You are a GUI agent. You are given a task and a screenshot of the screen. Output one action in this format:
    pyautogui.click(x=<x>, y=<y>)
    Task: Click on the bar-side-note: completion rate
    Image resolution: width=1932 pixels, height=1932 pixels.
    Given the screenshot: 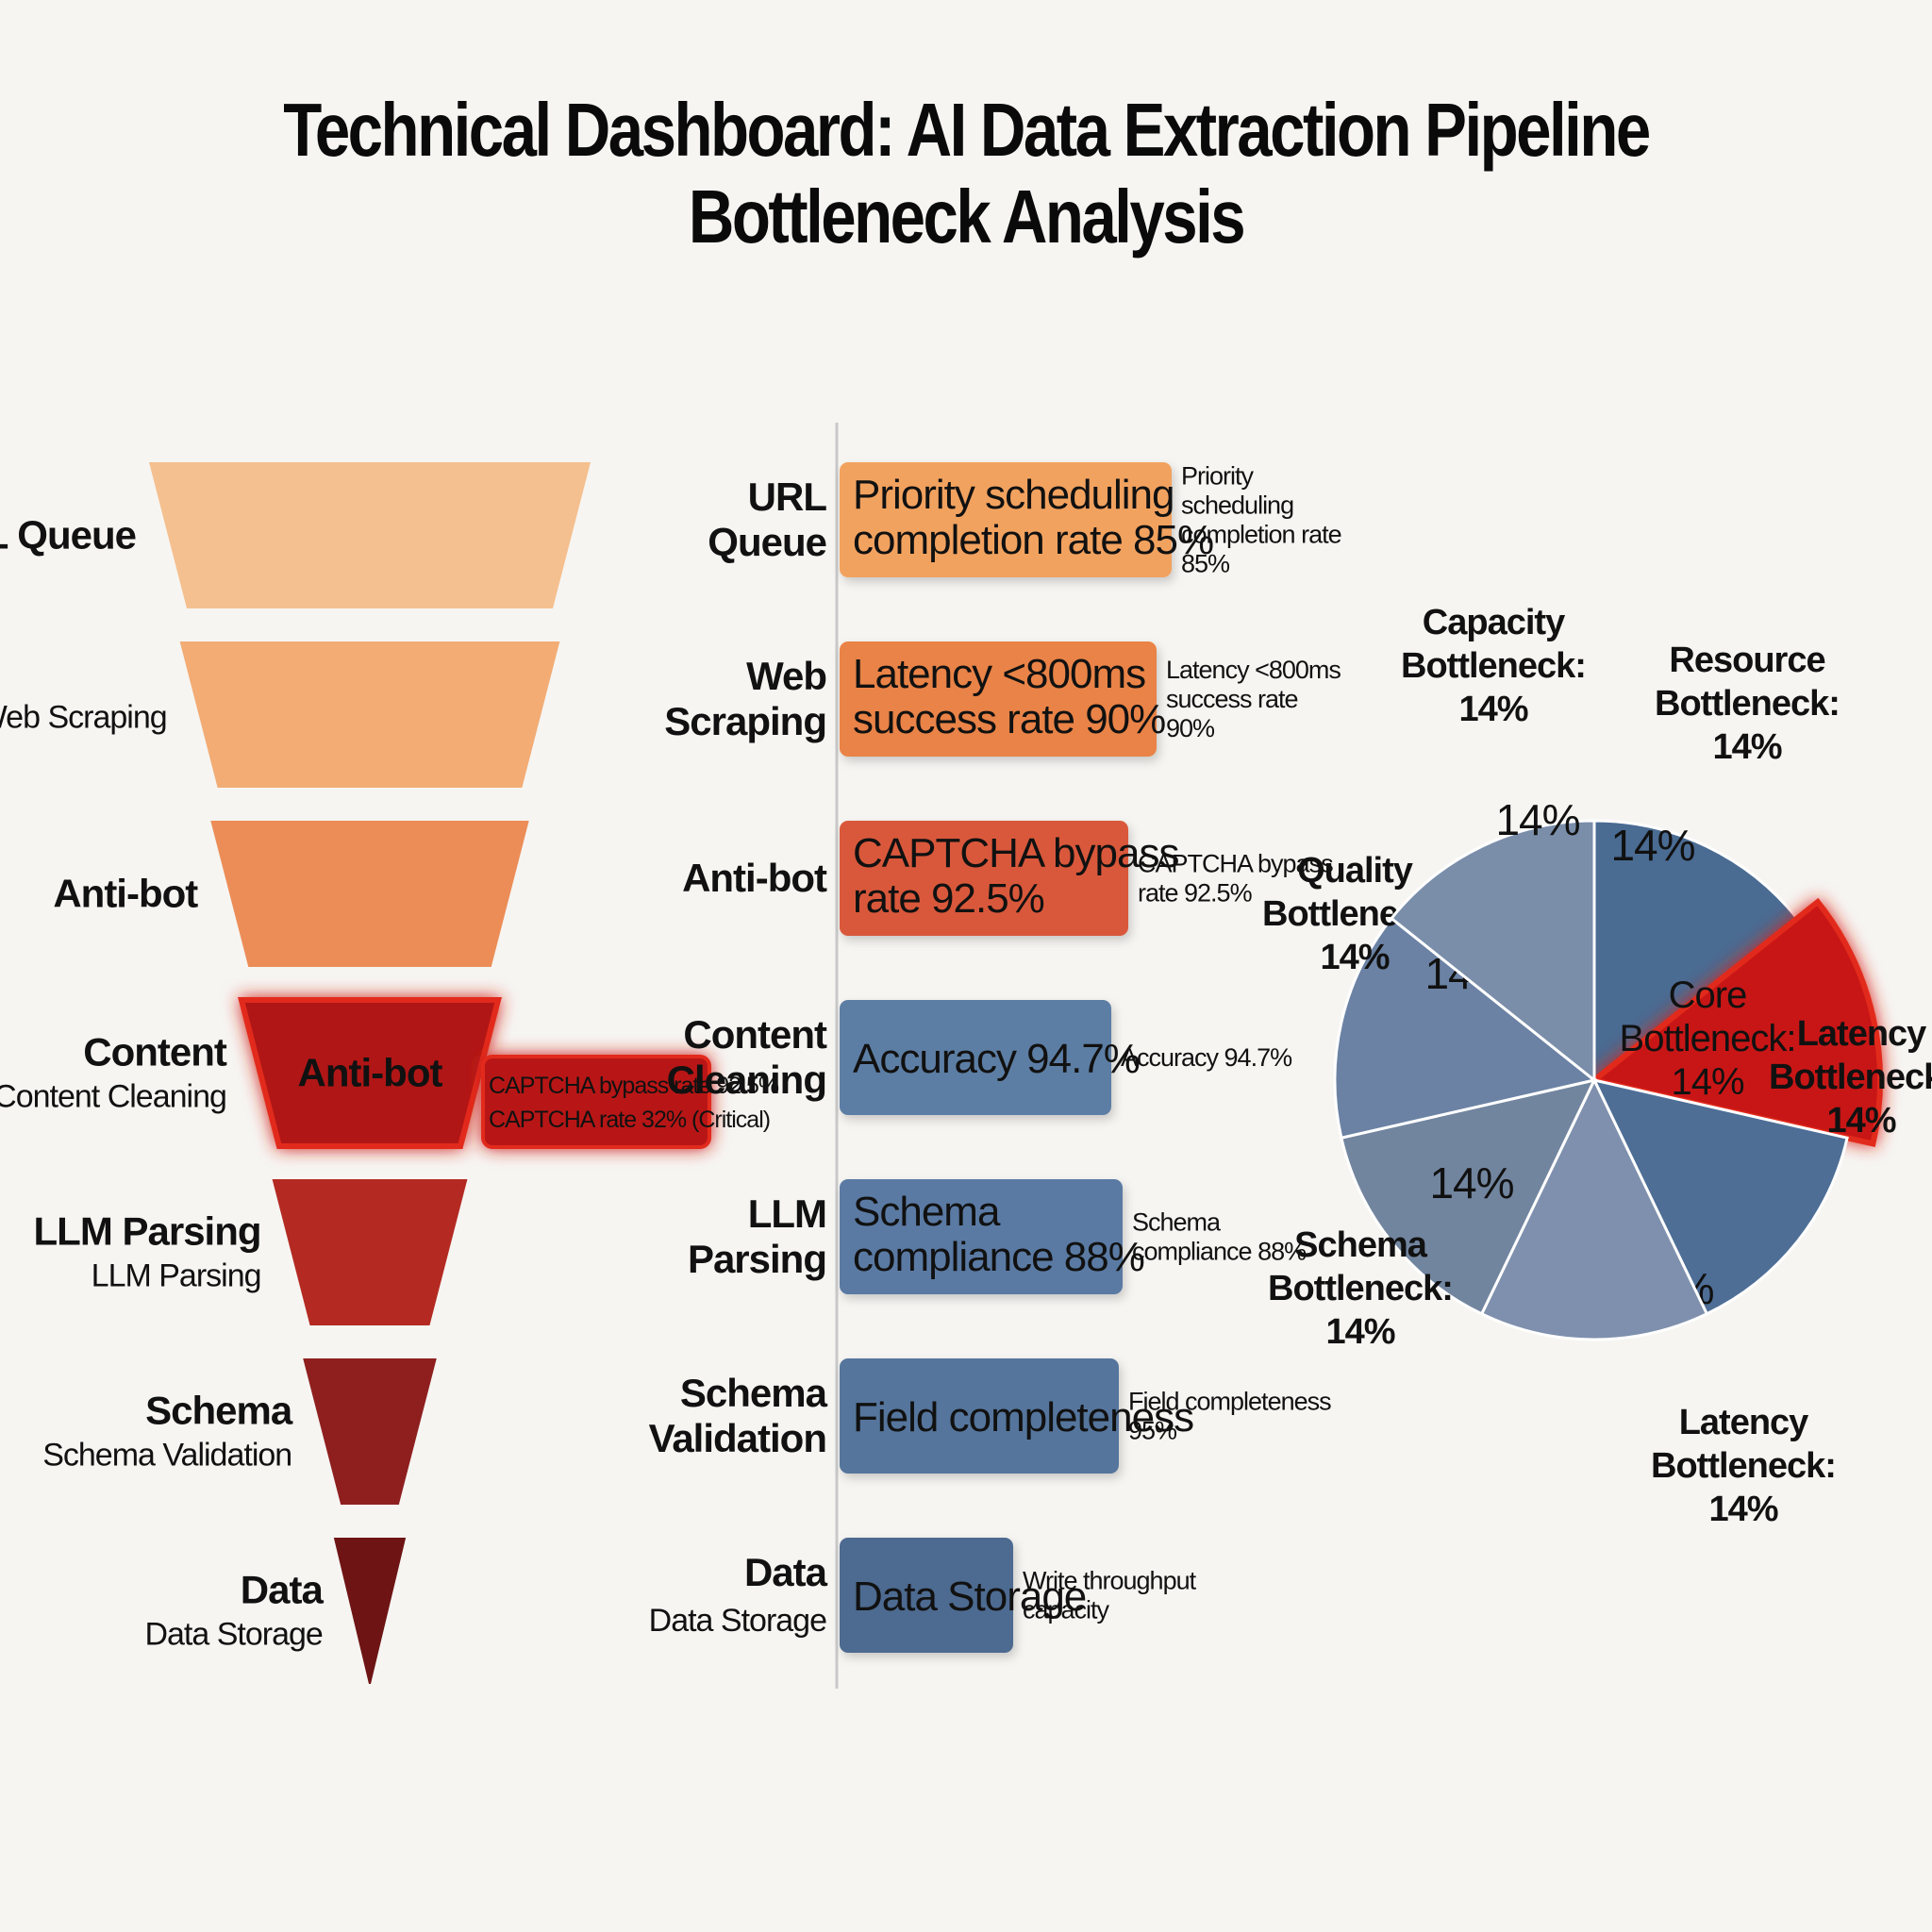 What is the action you would take?
    pyautogui.click(x=1261, y=535)
    